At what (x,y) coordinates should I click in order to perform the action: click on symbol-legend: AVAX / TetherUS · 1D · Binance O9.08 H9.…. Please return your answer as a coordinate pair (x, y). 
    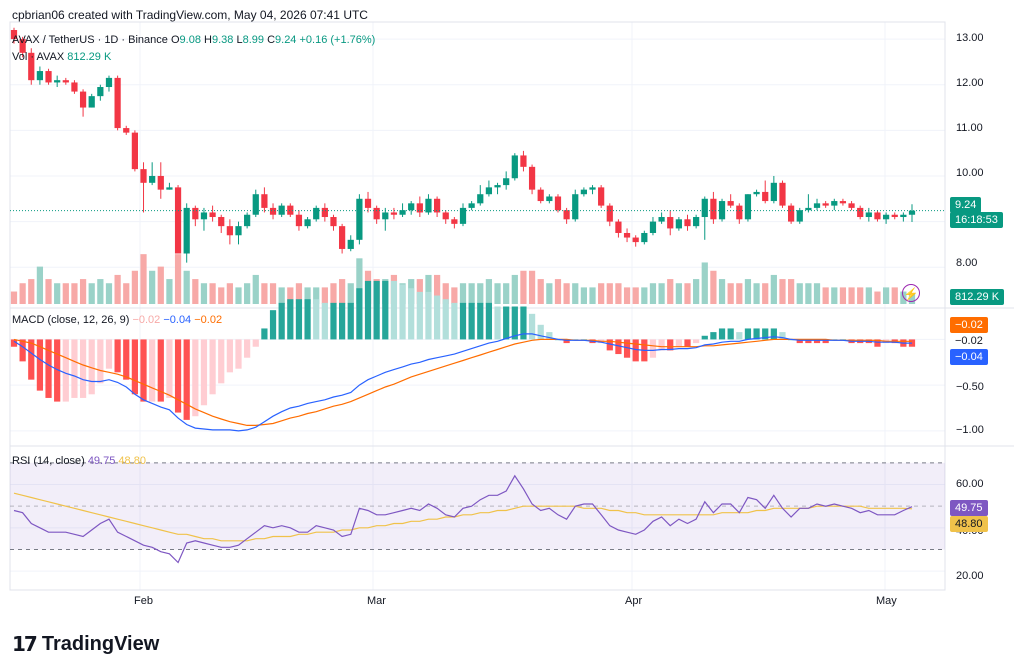
    Looking at the image, I should click on (193, 40).